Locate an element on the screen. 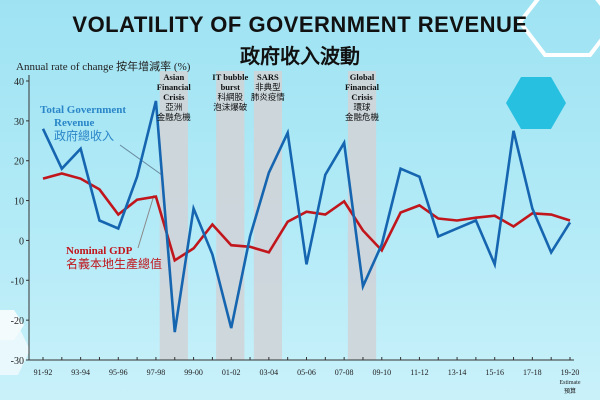  x-tick-label: 09-10 is located at coordinates (381, 372).